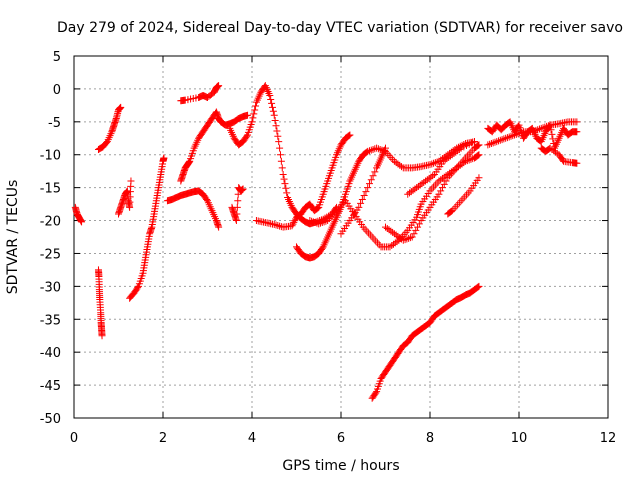 The height and width of the screenshot is (480, 640). I want to click on y-tick-label: -45, so click(50, 386).